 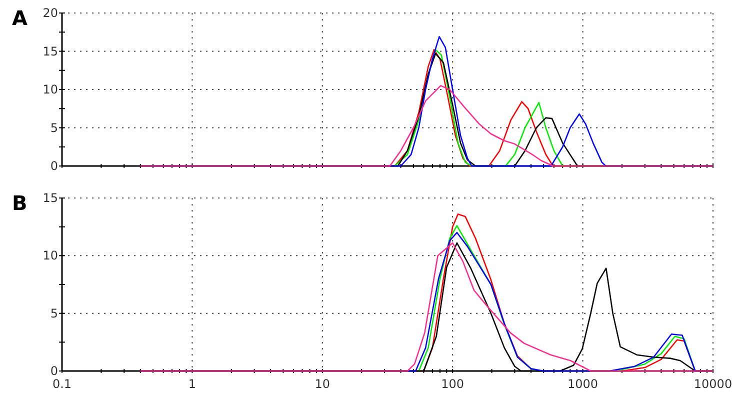 I want to click on x-tick-label: 10, so click(x=322, y=384).